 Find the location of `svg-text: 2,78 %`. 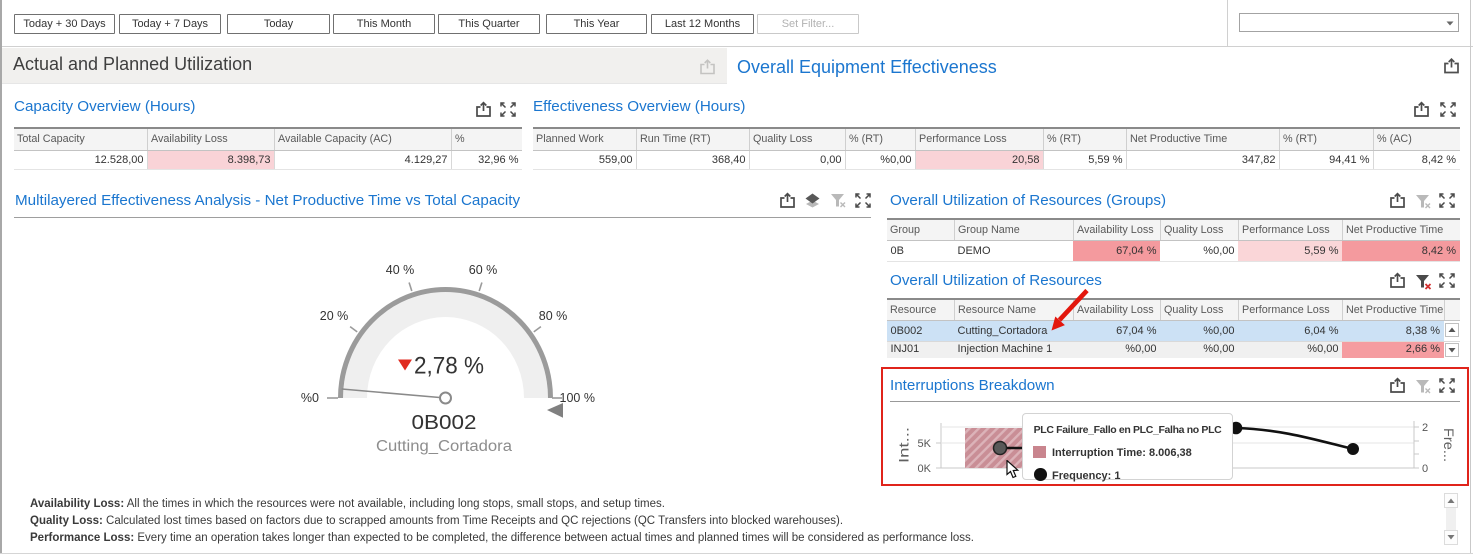

svg-text: 2,78 % is located at coordinates (449, 366).